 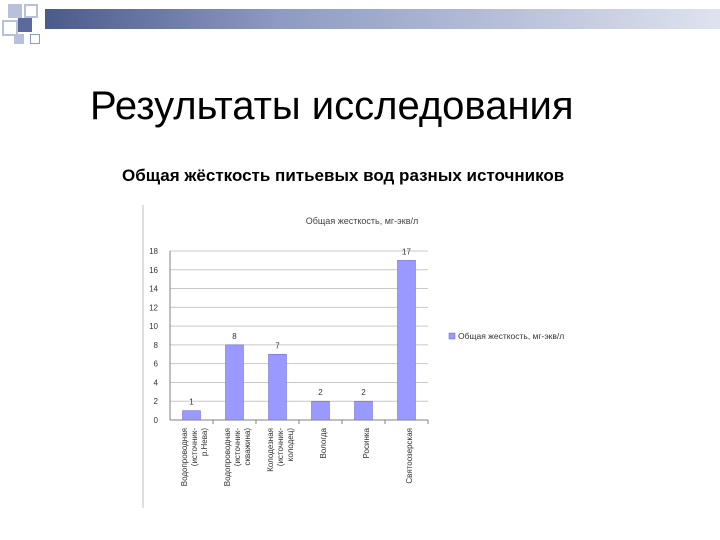 I want to click on x-category-label: Колодезная (источник-колодец), so click(x=280, y=450).